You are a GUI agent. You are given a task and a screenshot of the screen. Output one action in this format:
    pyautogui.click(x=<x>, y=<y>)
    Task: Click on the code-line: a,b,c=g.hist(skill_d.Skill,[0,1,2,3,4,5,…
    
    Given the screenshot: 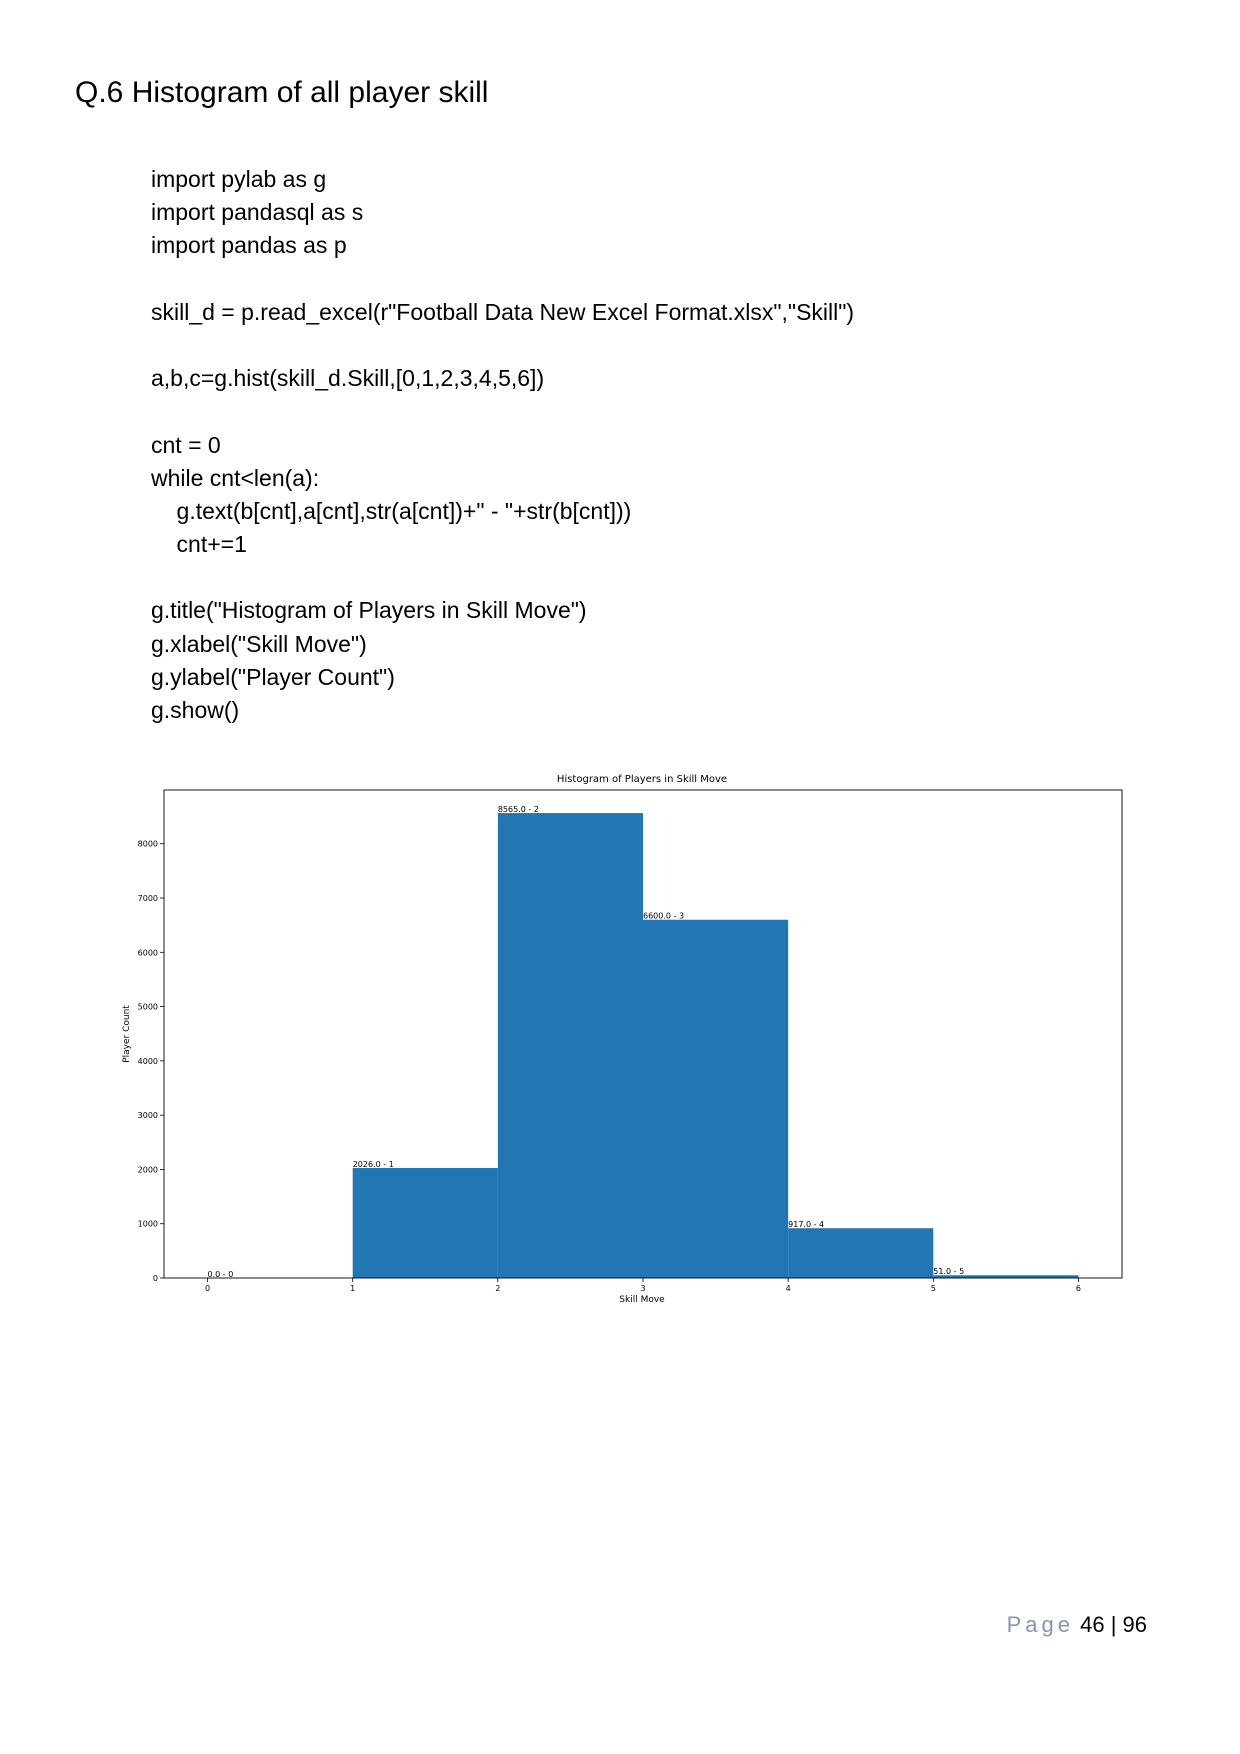 What is the action you would take?
    pyautogui.click(x=348, y=378)
    